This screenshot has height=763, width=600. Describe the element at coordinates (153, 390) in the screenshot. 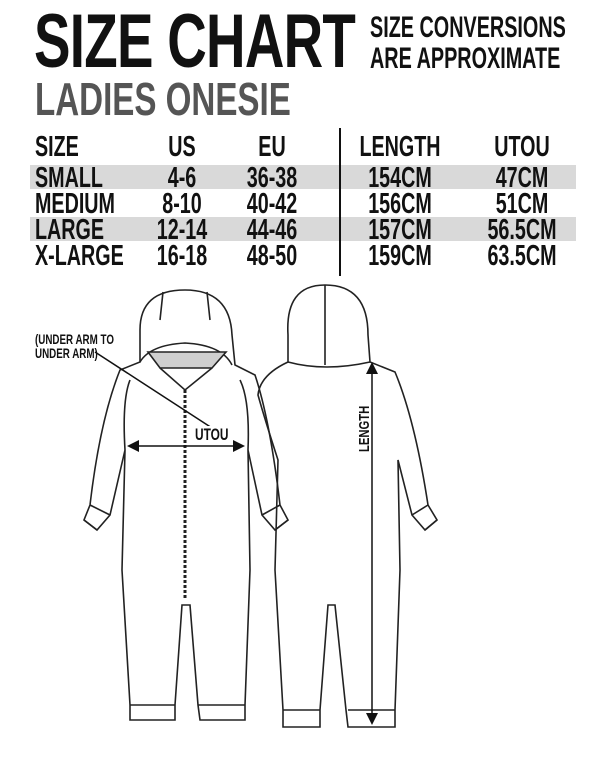

I see `annotation-leader` at that location.